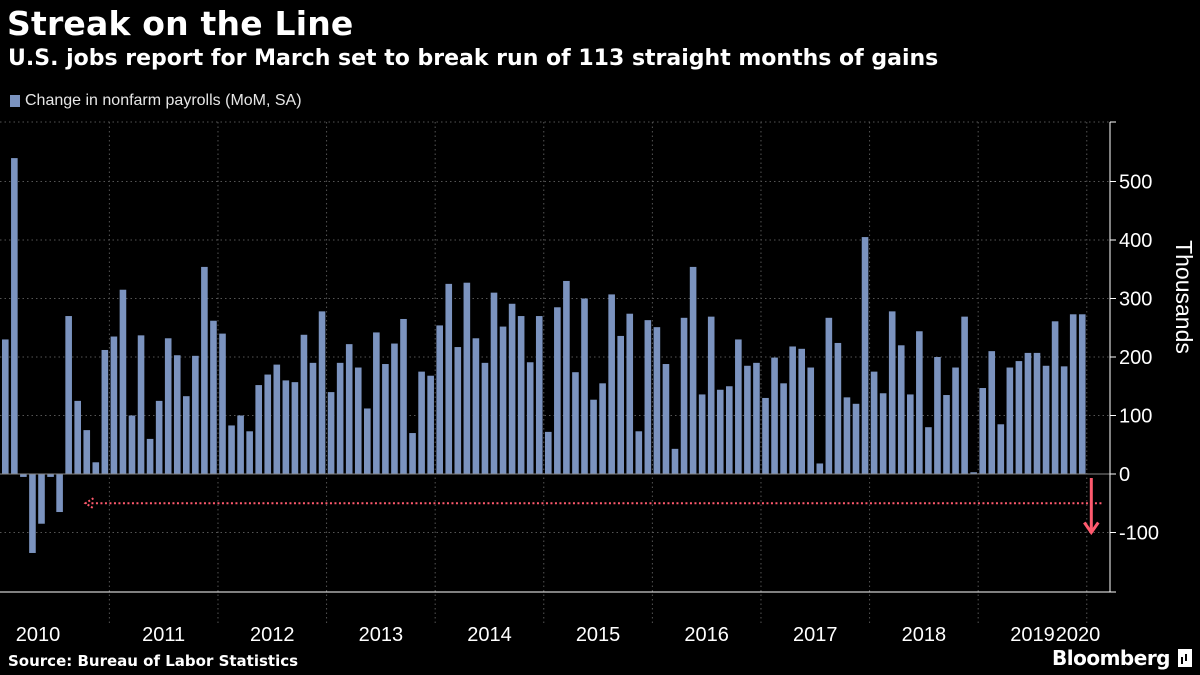 This screenshot has height=675, width=1200. I want to click on y-tick-label: 200, so click(1135, 358).